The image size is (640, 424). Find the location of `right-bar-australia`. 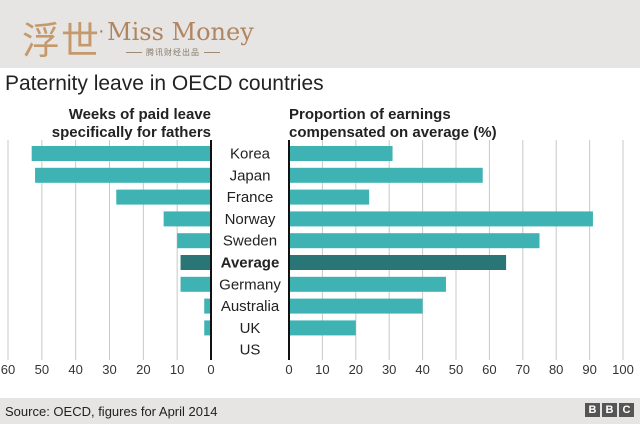

right-bar-australia is located at coordinates (356, 306).